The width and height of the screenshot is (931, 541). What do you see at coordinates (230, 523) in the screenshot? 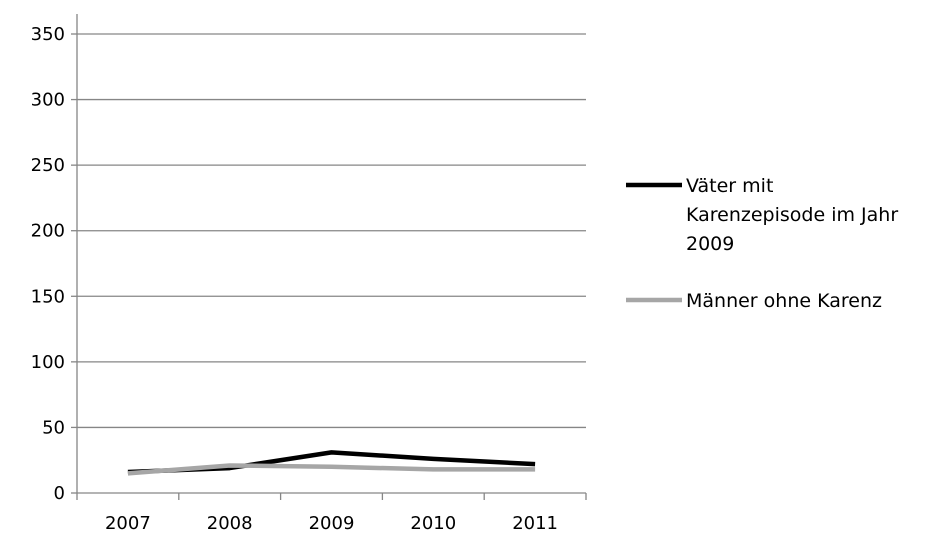
I see `x-tick-label-2008: 2008` at bounding box center [230, 523].